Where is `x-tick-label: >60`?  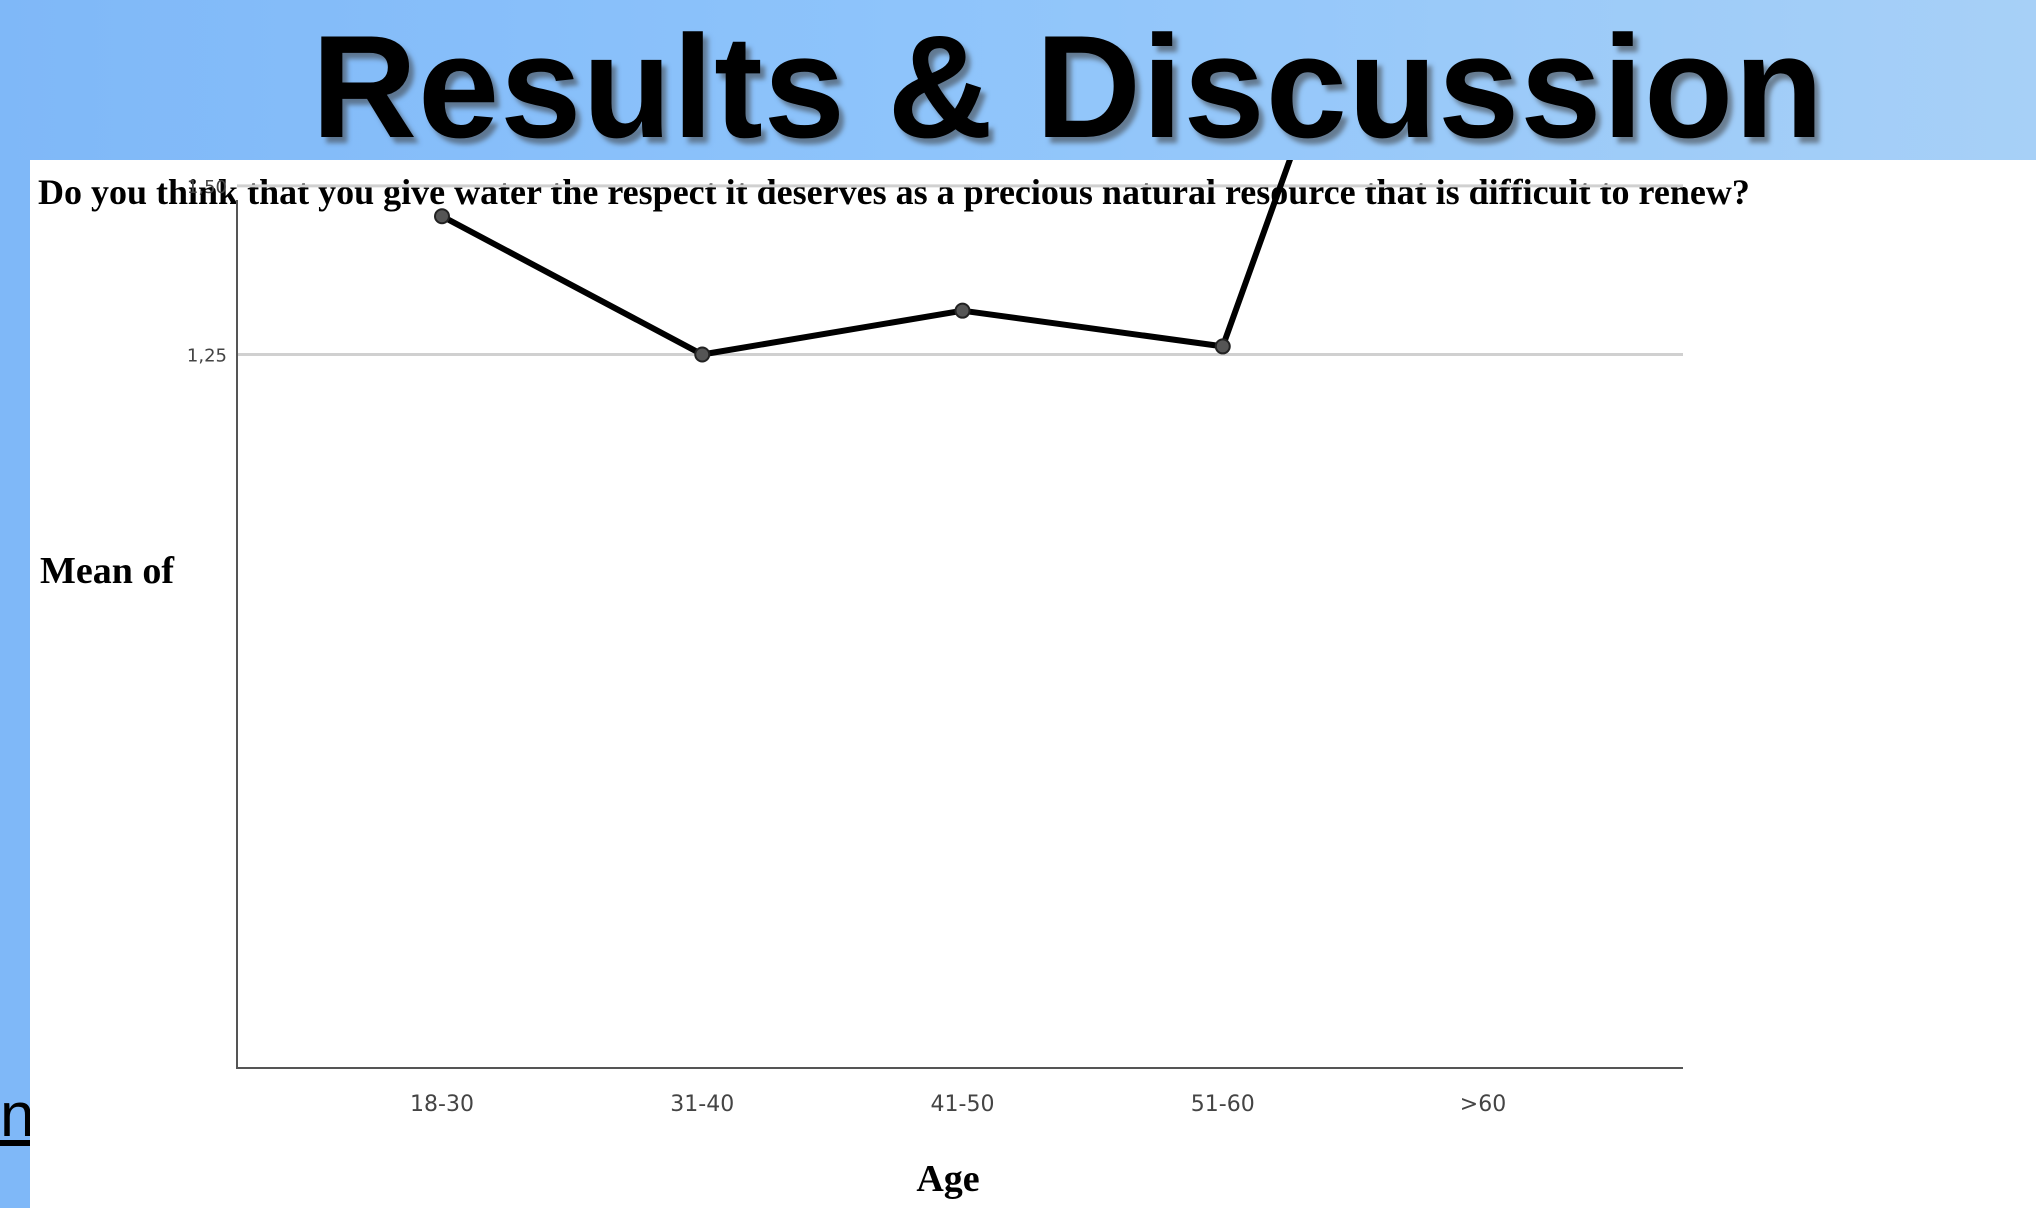 x-tick-label: >60 is located at coordinates (1483, 1104).